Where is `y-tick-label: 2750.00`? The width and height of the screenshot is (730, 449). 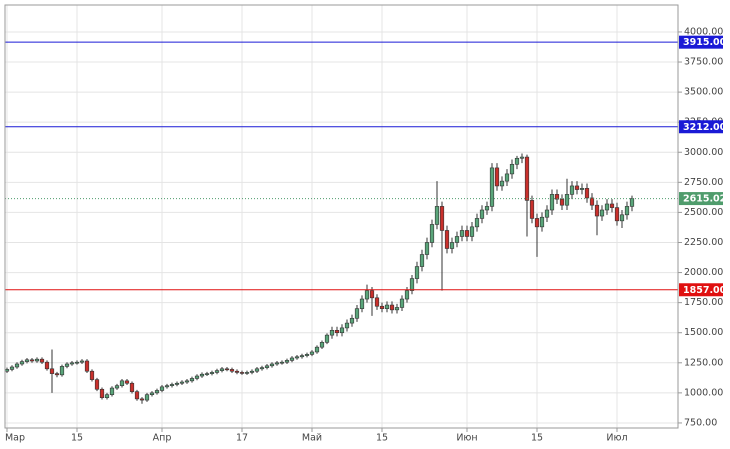 y-tick-label: 2750.00 is located at coordinates (703, 182).